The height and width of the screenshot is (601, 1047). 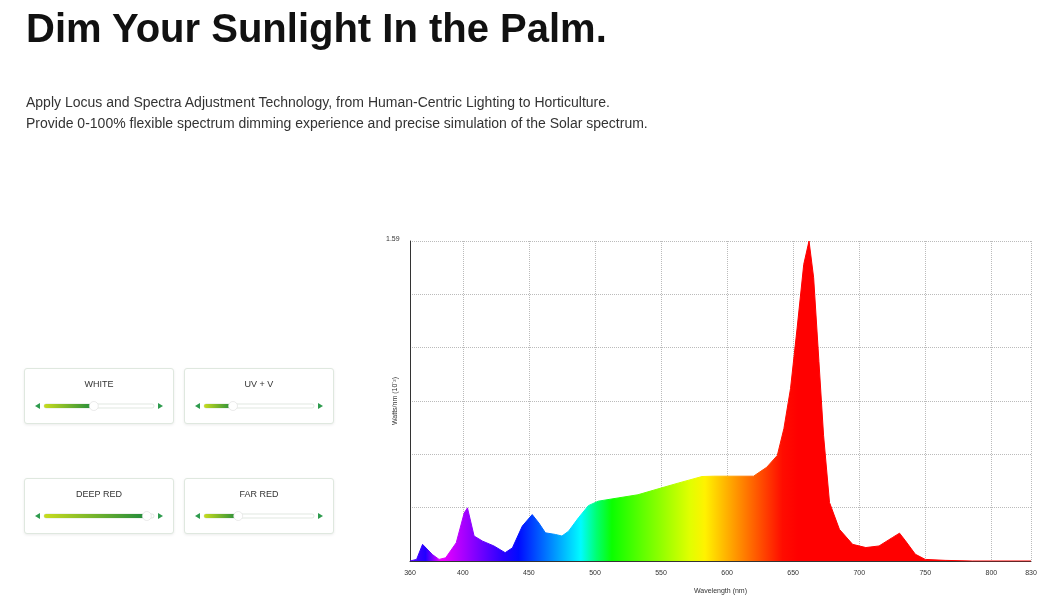 What do you see at coordinates (259, 384) in the screenshot?
I see `text: UV + V` at bounding box center [259, 384].